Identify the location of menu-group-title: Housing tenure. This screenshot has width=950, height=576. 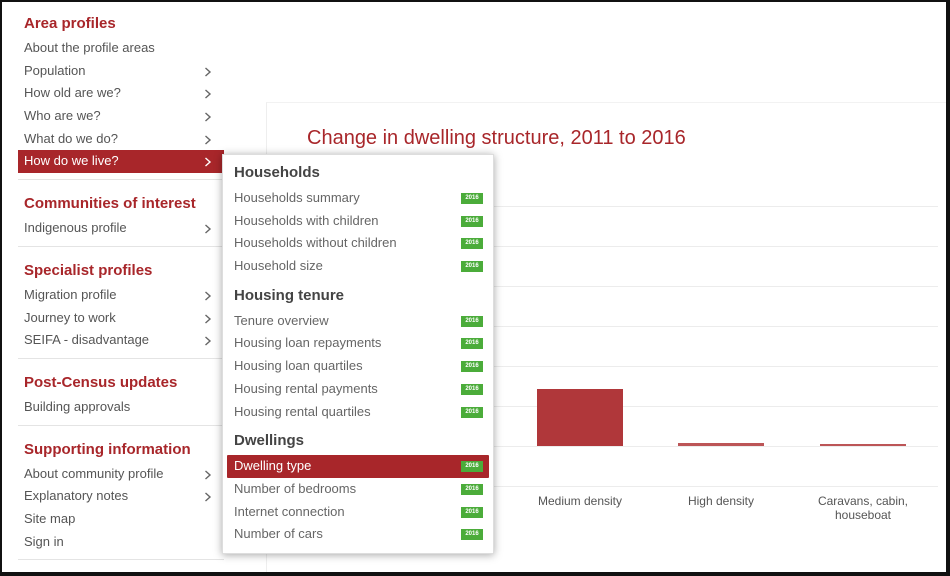
(289, 295).